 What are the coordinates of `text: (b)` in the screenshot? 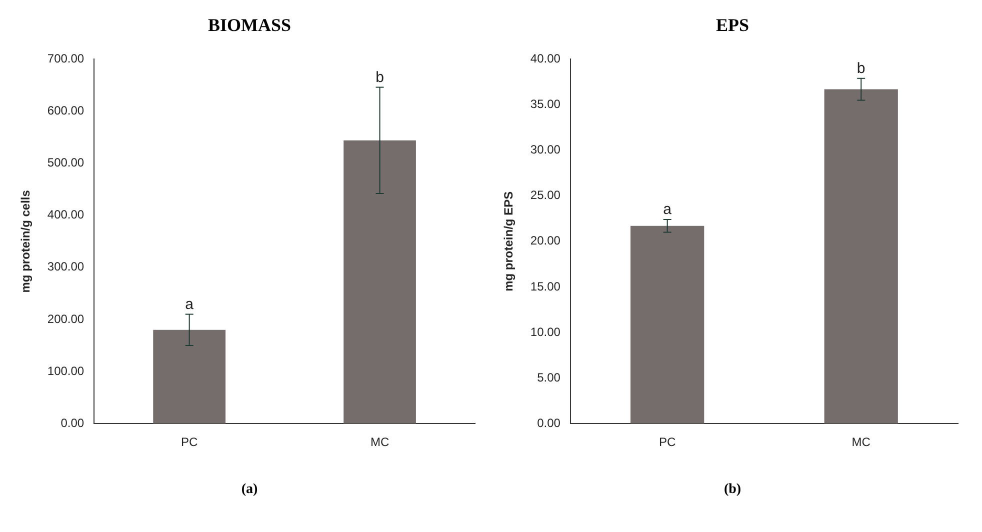 It's located at (733, 490).